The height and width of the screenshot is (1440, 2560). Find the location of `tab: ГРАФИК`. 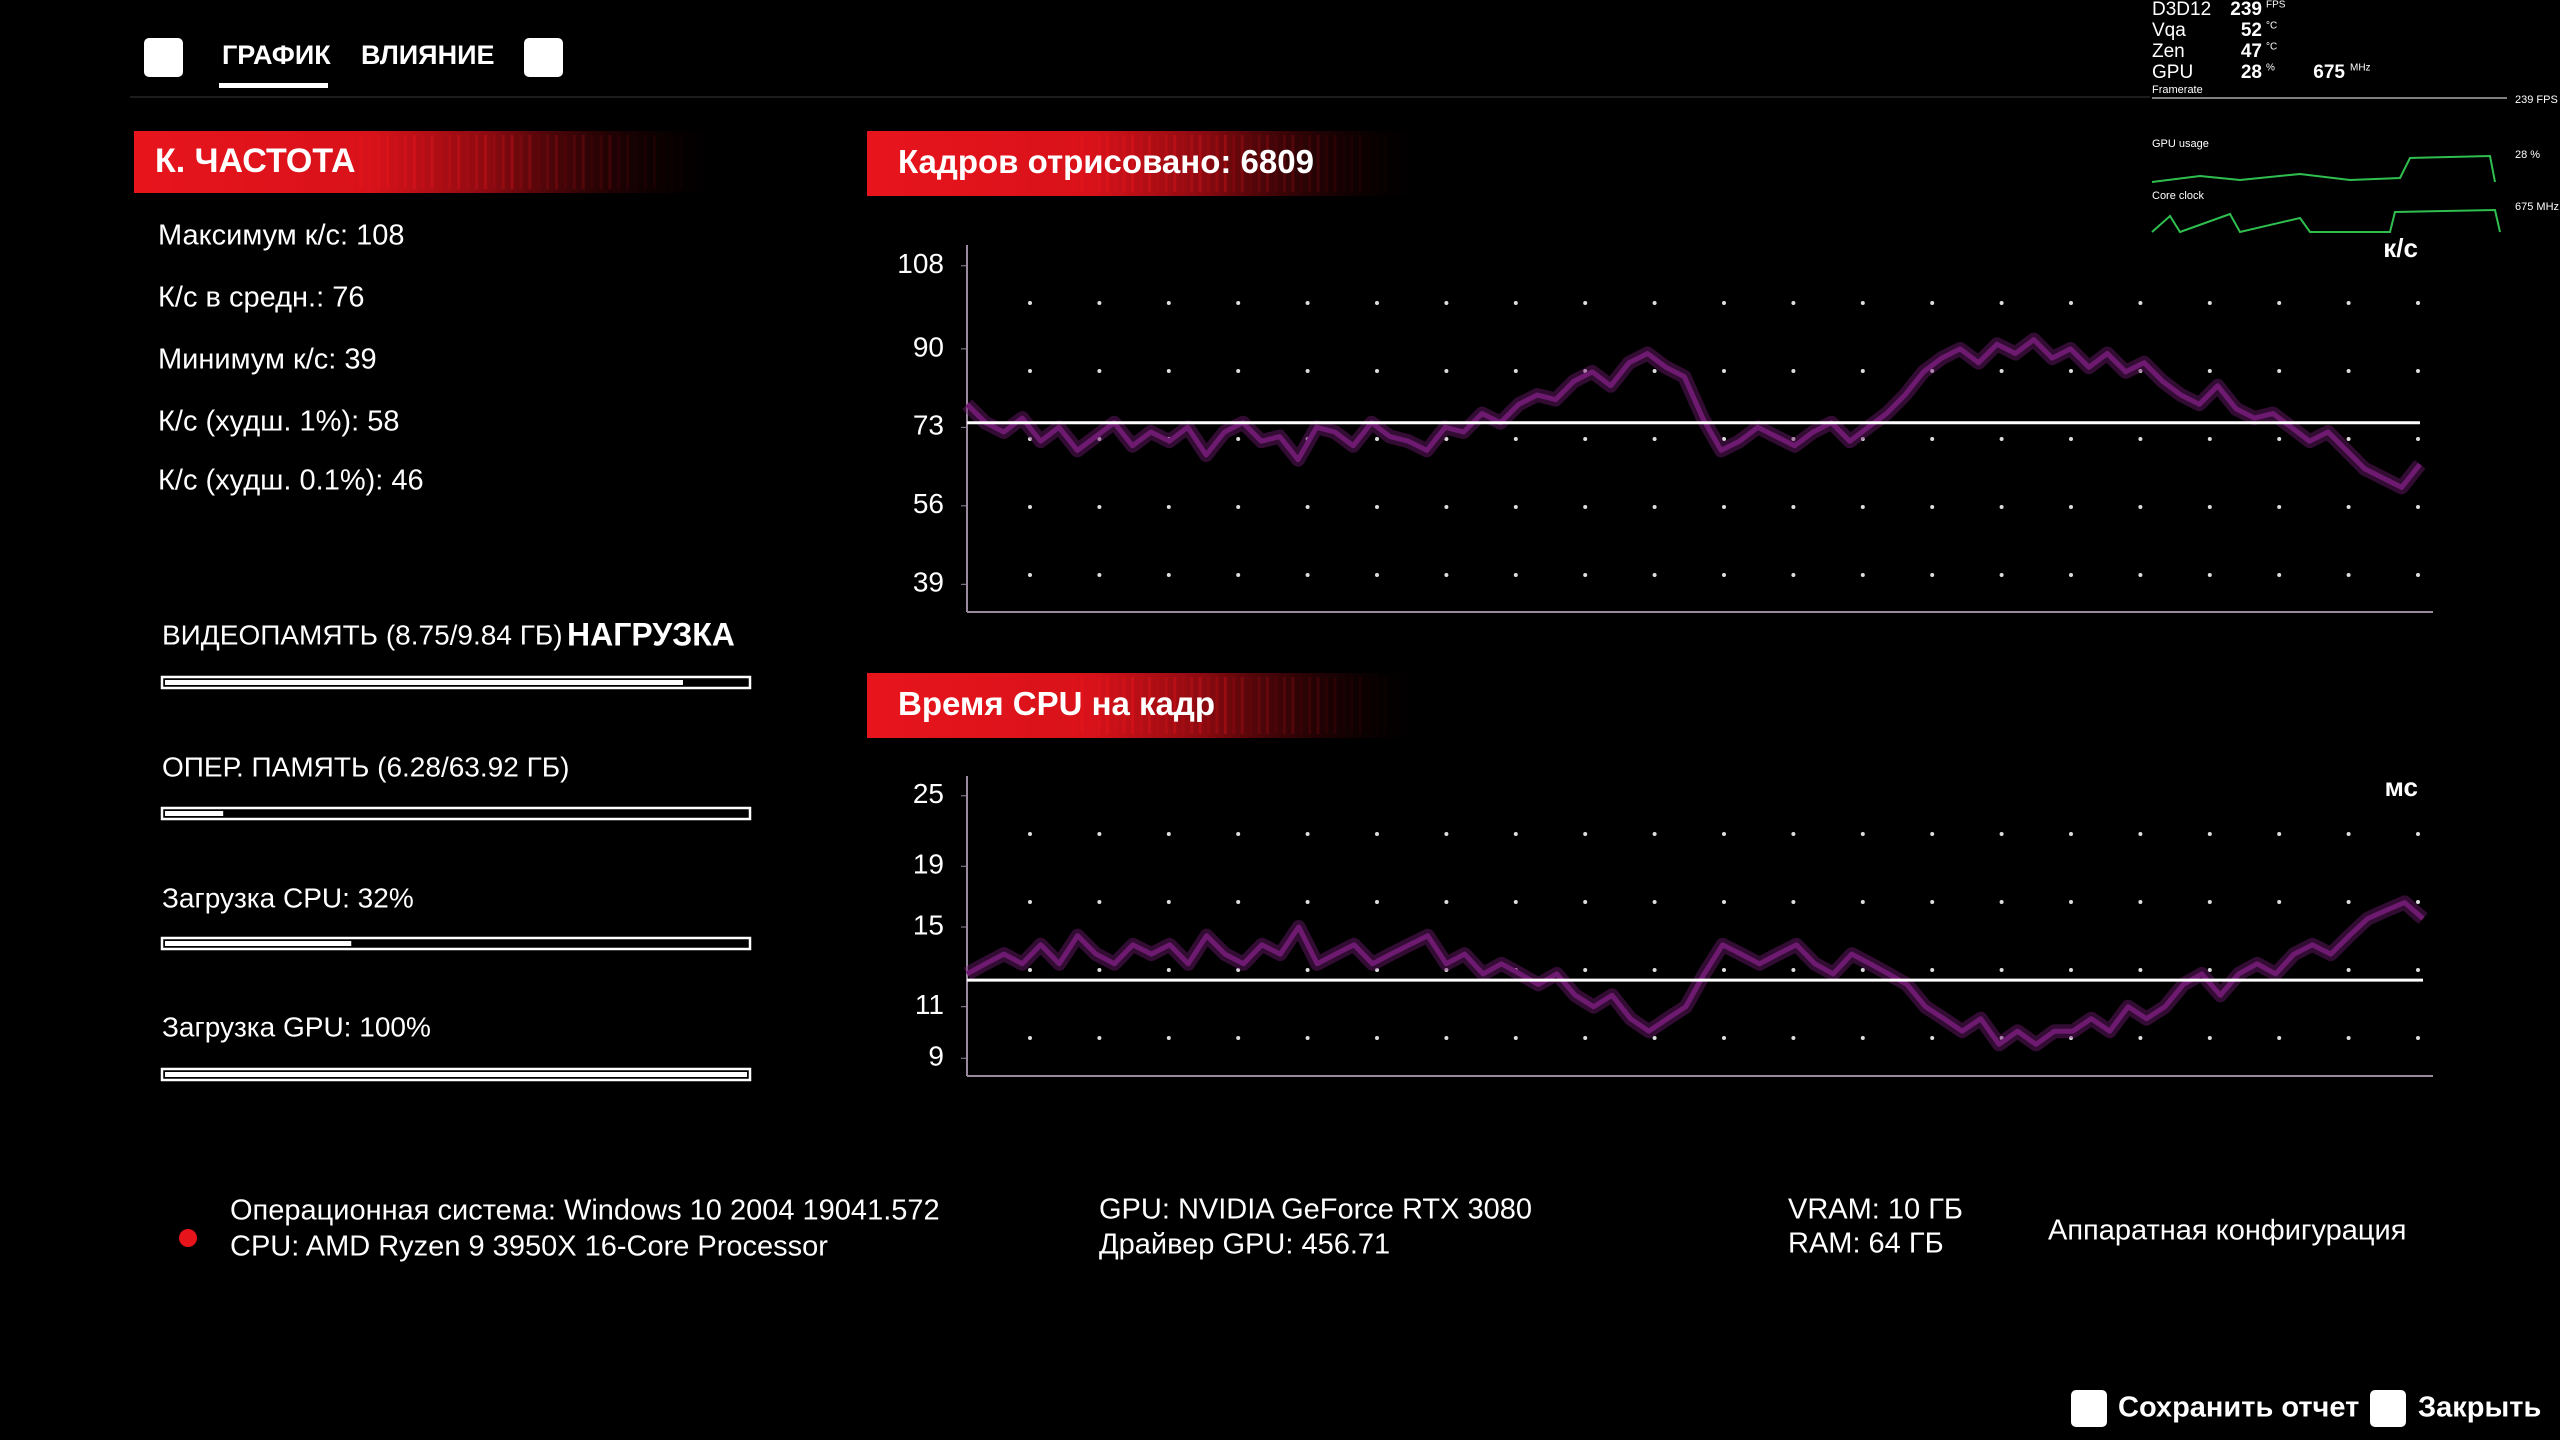

tab: ГРАФИК is located at coordinates (276, 55).